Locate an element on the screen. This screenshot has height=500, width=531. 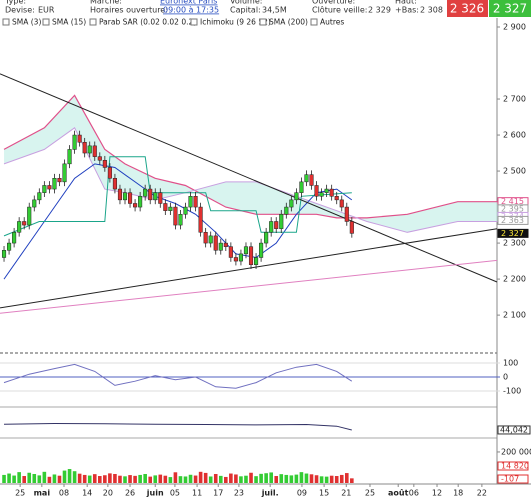
header-label: Horaires ouverture: is located at coordinates (129, 10).